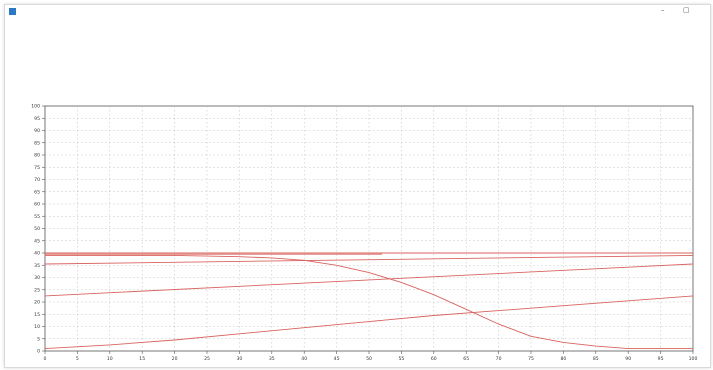  What do you see at coordinates (37, 119) in the screenshot?
I see `y-tick-label: 95` at bounding box center [37, 119].